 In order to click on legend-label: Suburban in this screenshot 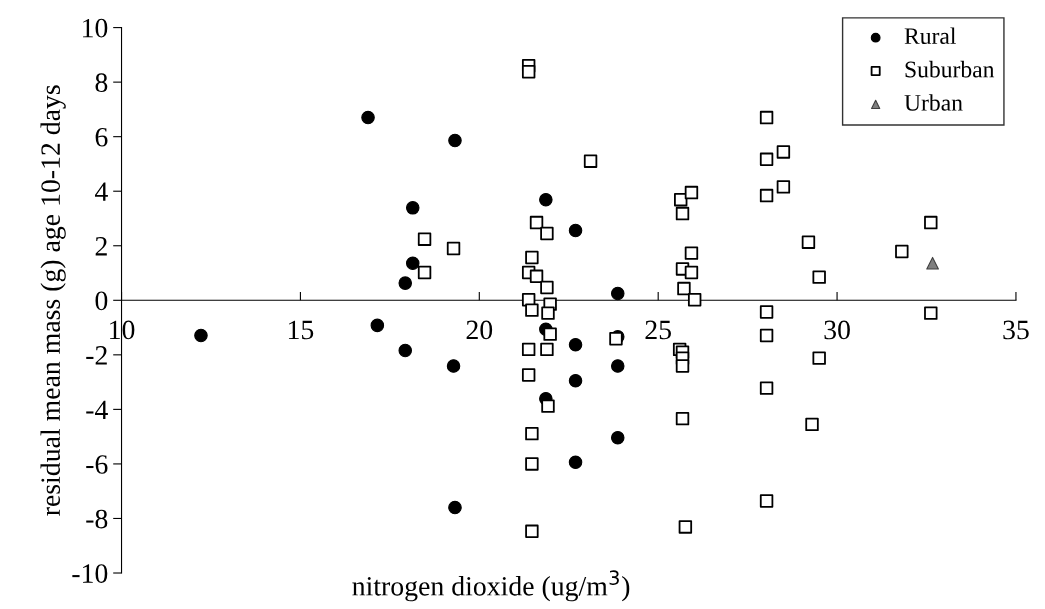, I will do `click(950, 69)`.